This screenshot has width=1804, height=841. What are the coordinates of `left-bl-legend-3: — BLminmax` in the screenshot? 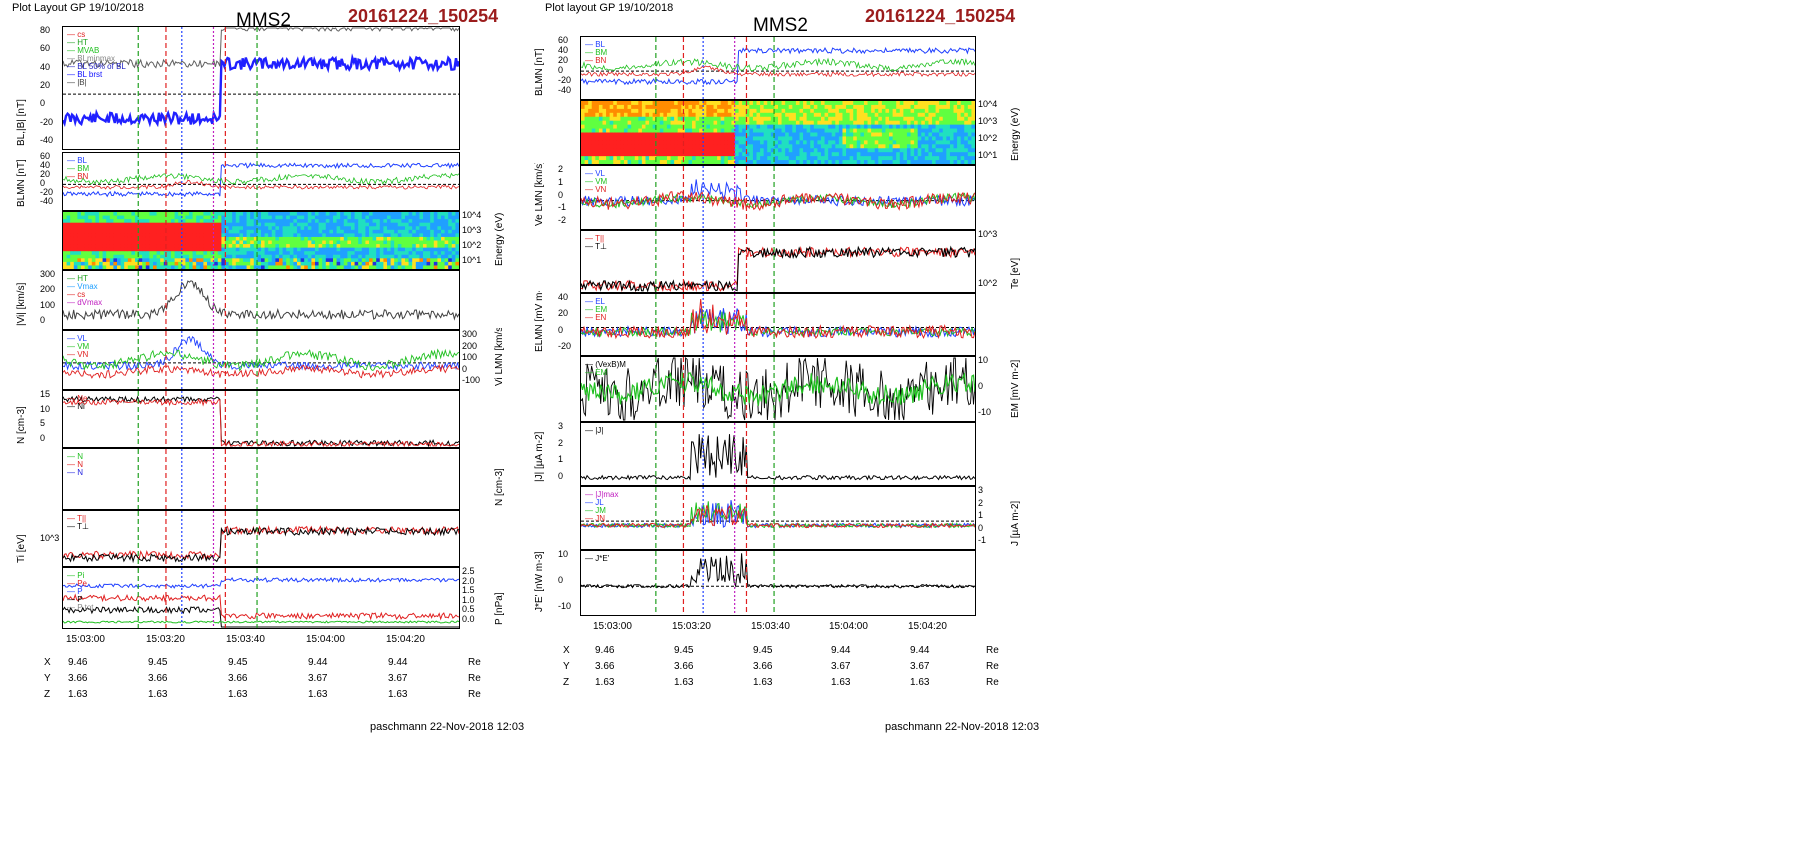 It's located at (91, 58).